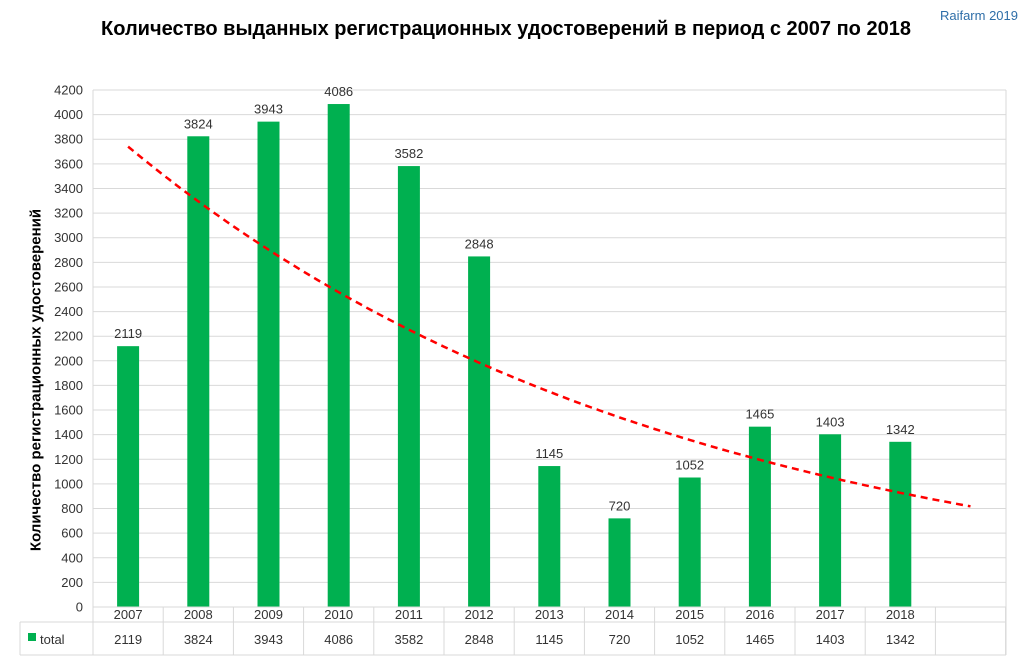  I want to click on x-tick-label: 2018, so click(900, 614).